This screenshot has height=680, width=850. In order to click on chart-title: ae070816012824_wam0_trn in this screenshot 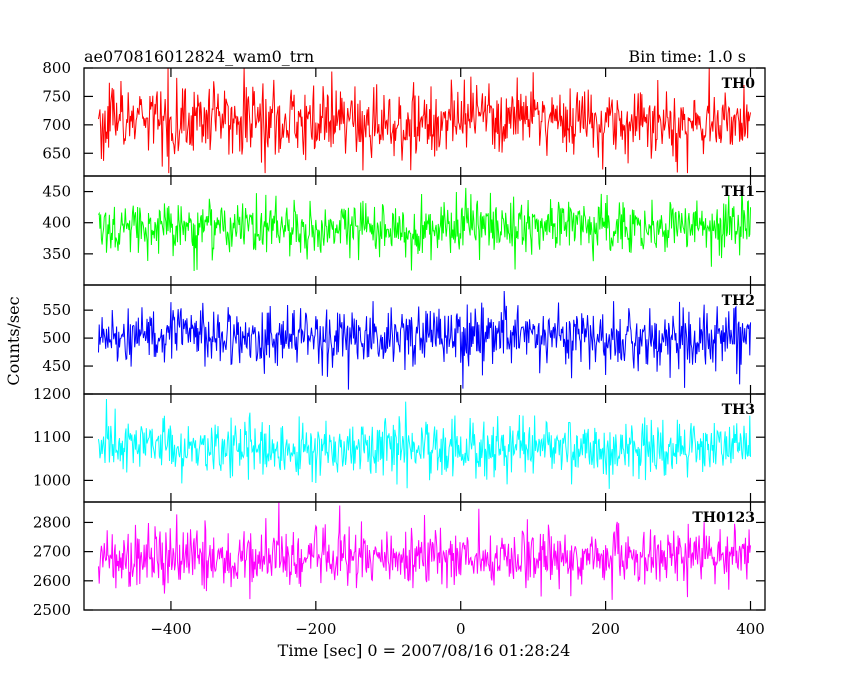, I will do `click(199, 56)`.